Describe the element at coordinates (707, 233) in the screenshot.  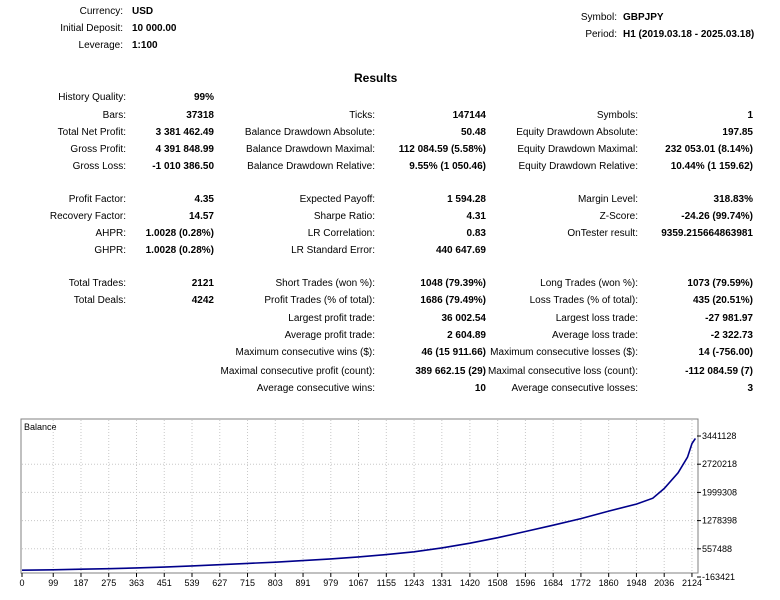
I see `ontester-value: 9359.215664863981` at that location.